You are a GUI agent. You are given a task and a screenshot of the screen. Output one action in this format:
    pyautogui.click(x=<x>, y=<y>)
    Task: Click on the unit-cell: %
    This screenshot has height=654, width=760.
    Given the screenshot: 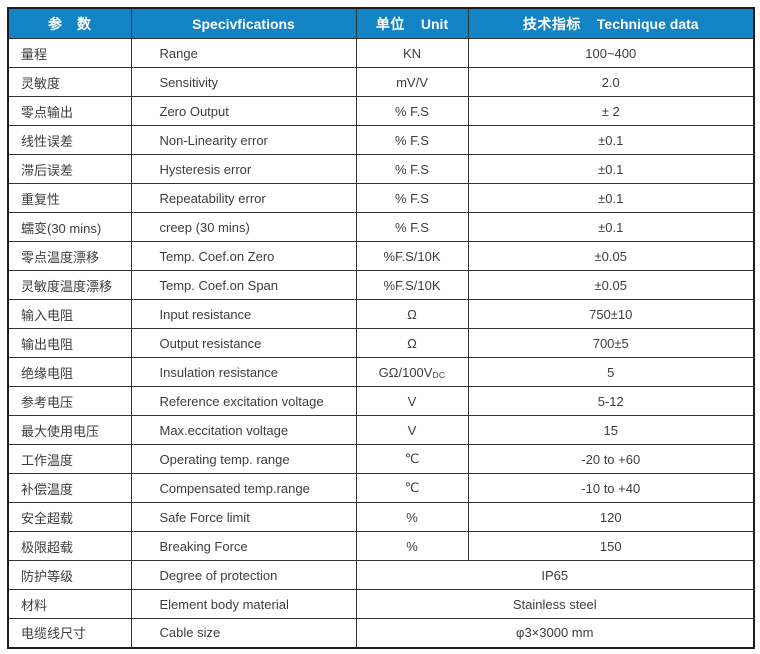 What is the action you would take?
    pyautogui.click(x=412, y=517)
    